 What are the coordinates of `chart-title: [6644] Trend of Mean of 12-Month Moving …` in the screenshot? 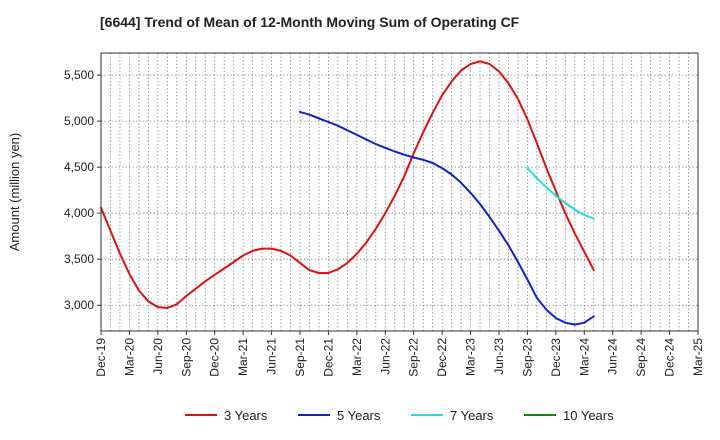 It's located at (310, 22).